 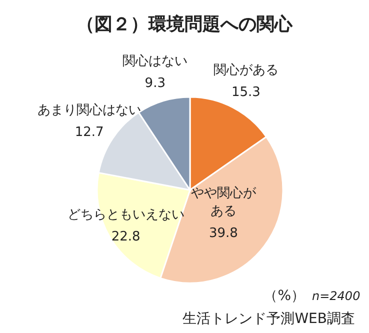 What do you see at coordinates (125, 237) in the screenshot?
I see `data-label: 22.8` at bounding box center [125, 237].